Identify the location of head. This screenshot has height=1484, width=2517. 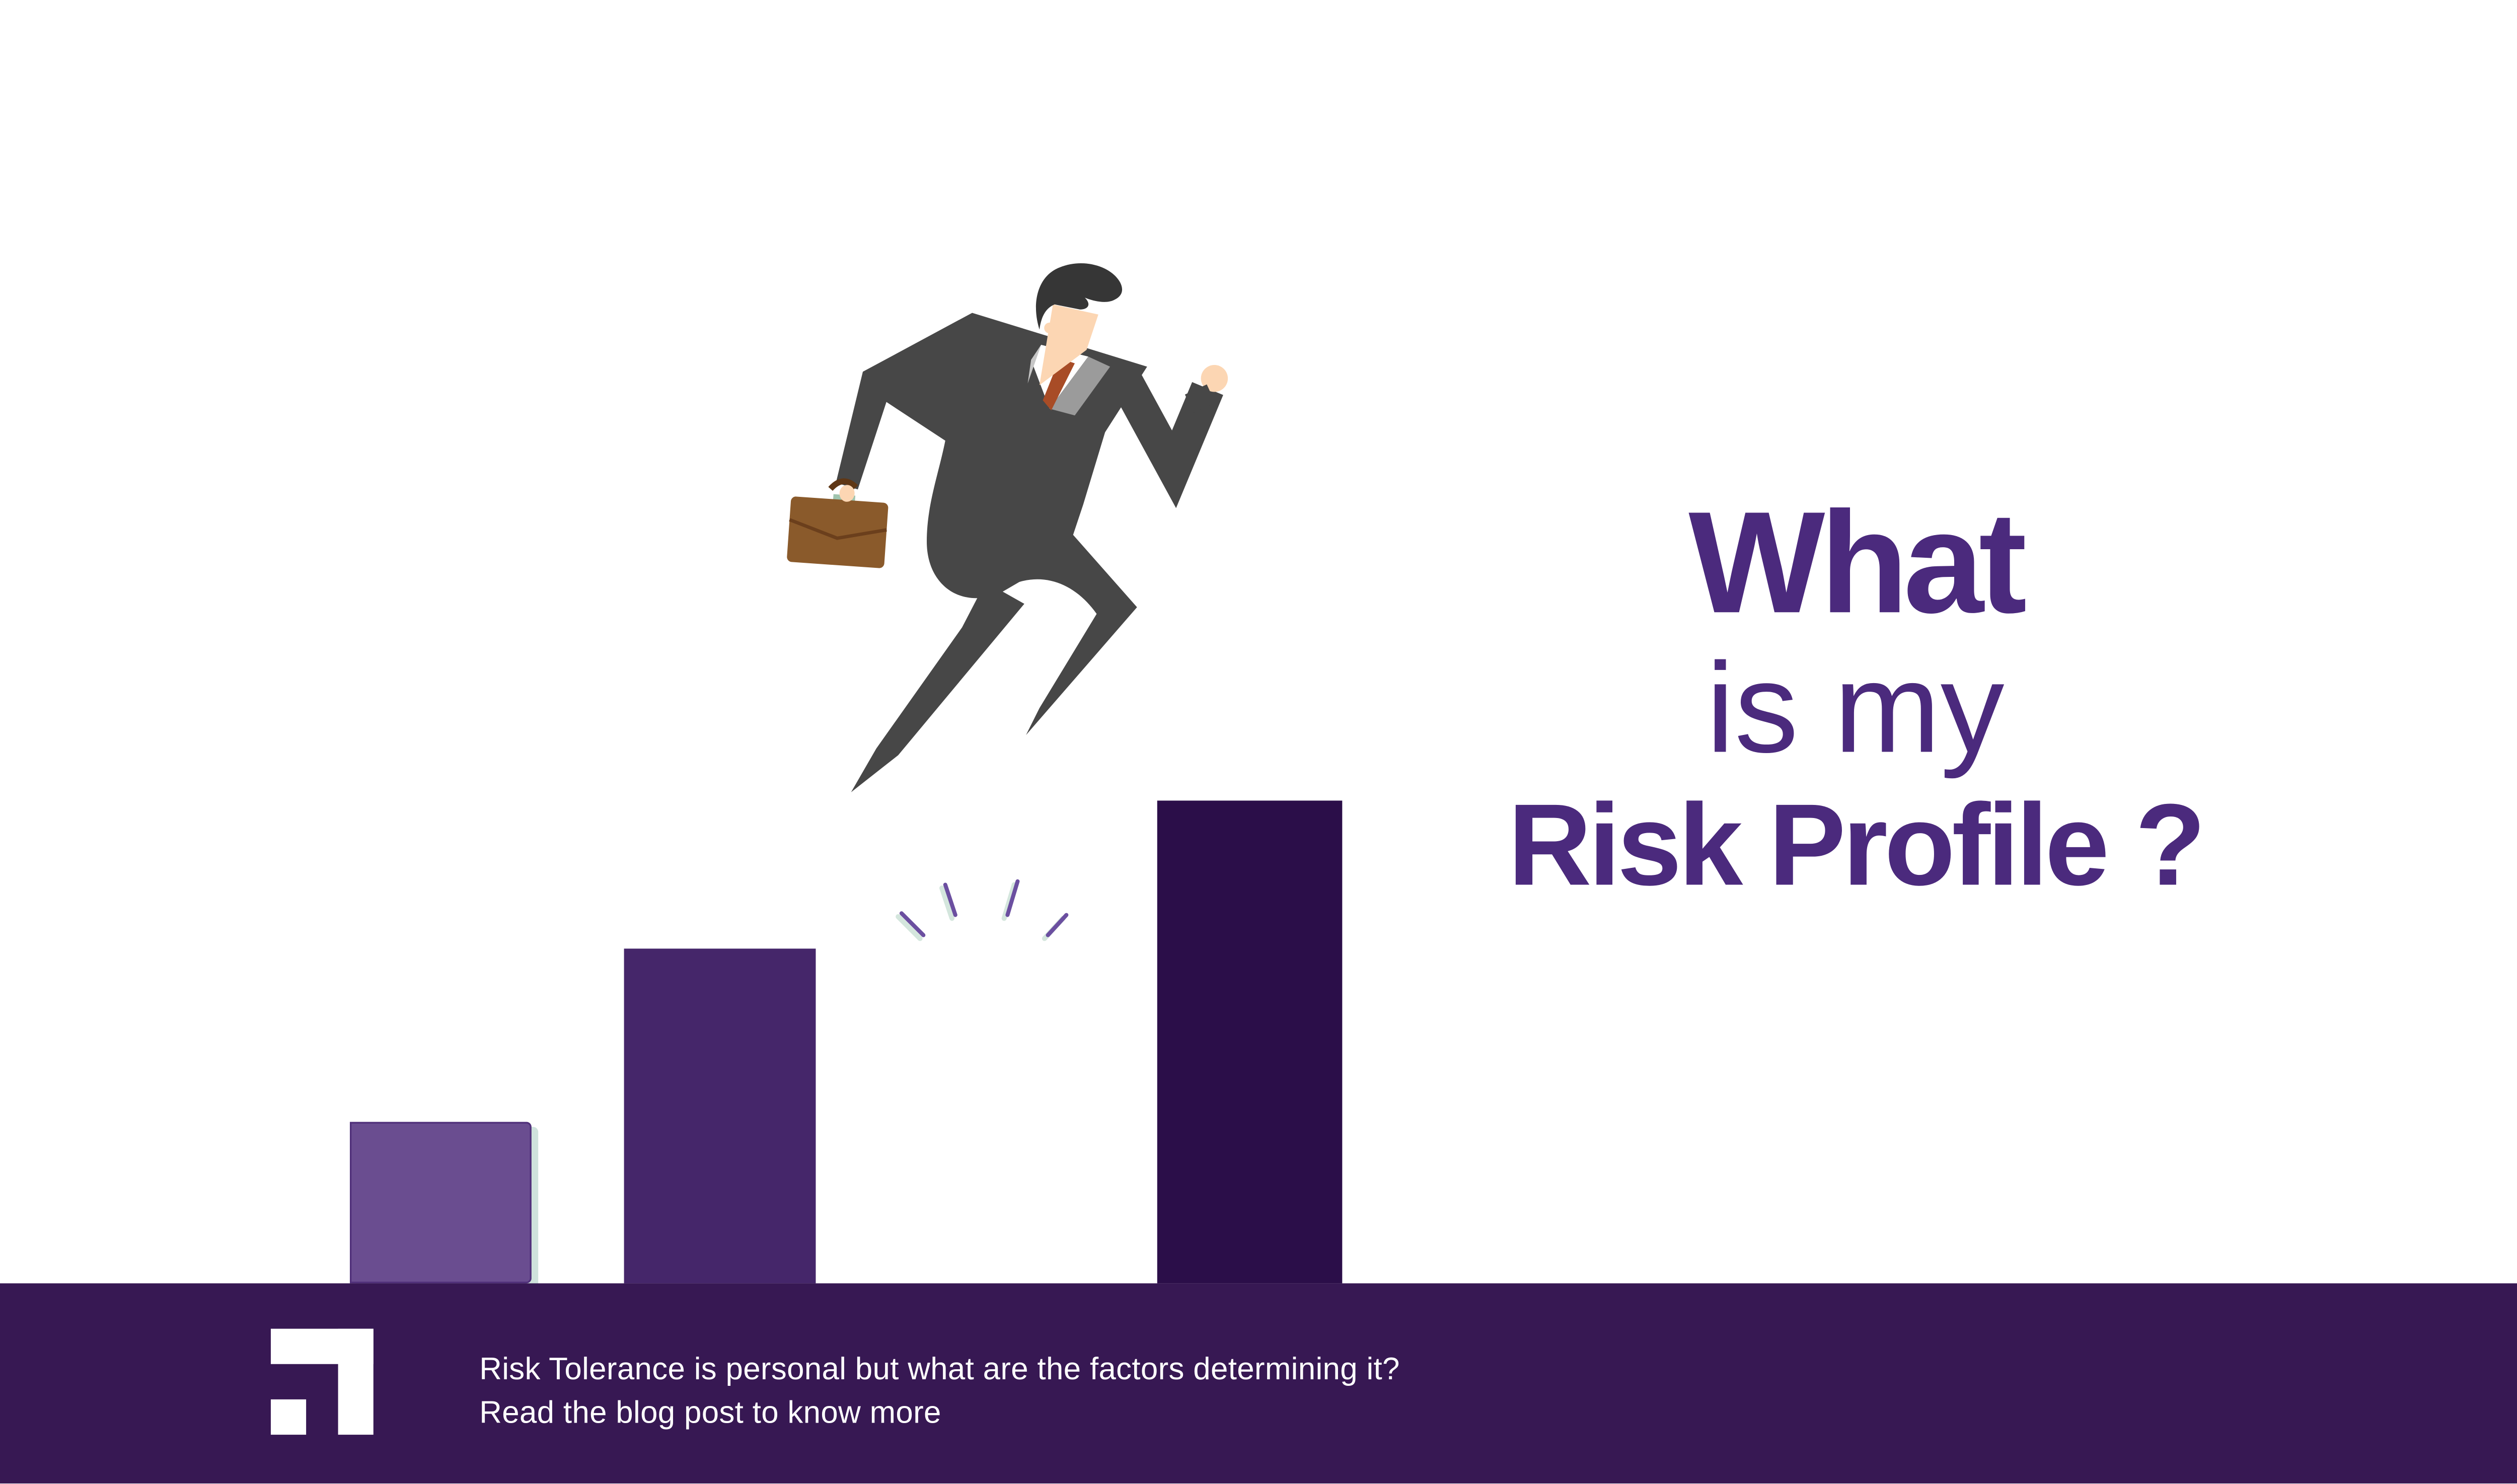
(1075, 340).